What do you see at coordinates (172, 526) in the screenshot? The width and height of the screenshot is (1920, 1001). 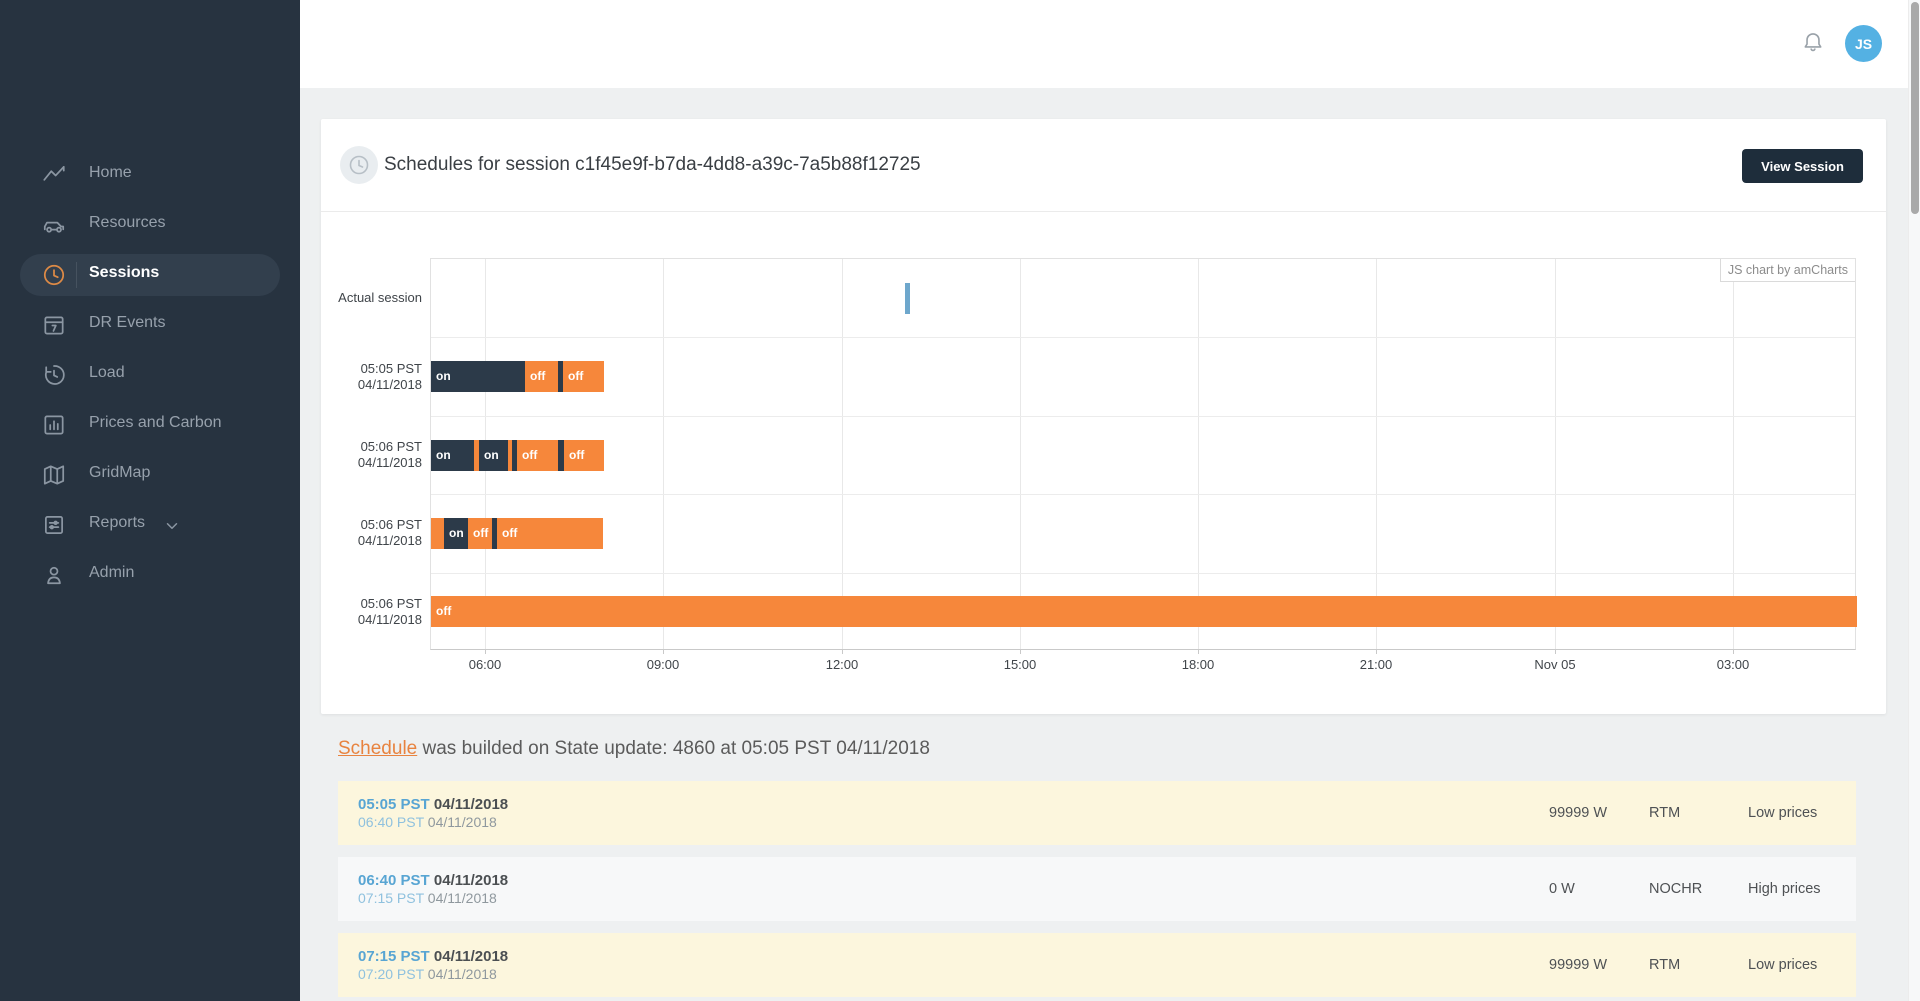 I see `chevron-down-icon` at bounding box center [172, 526].